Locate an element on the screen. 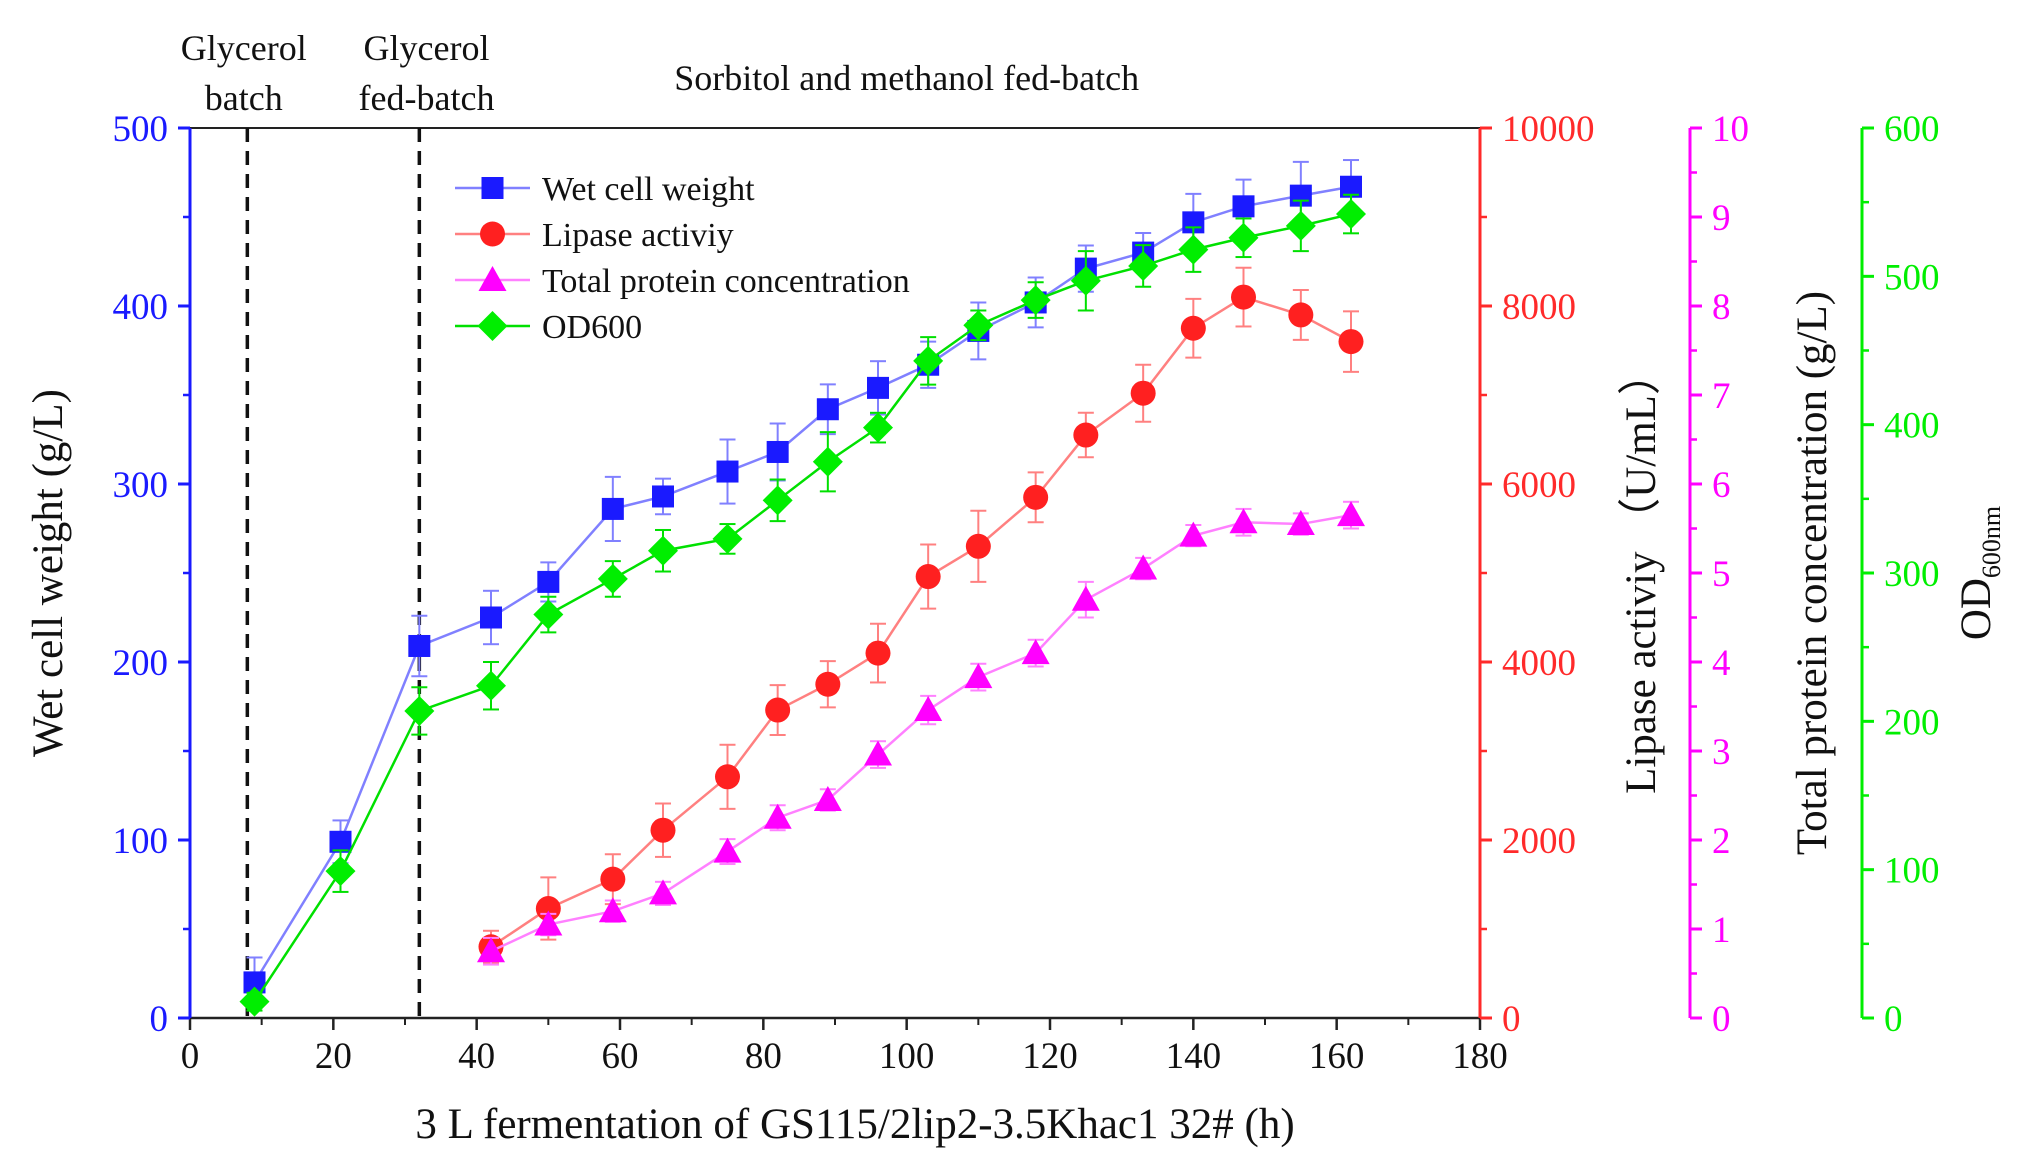 The height and width of the screenshot is (1176, 2044). lipase-tick-label: 6000 is located at coordinates (1539, 485).